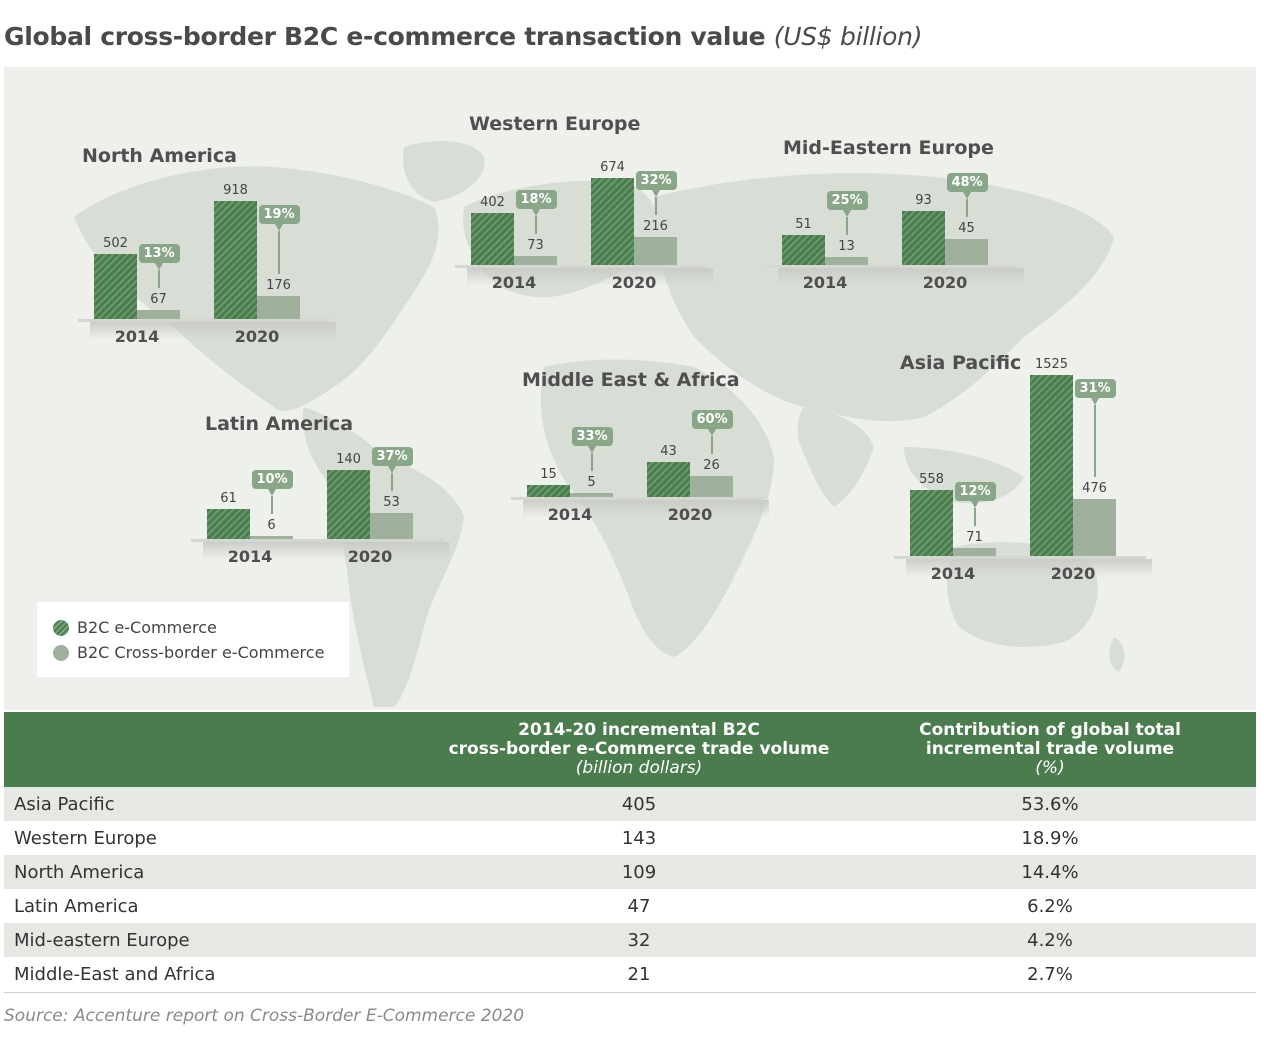  I want to click on bar-b2c-western-europe-2014, so click(492, 239).